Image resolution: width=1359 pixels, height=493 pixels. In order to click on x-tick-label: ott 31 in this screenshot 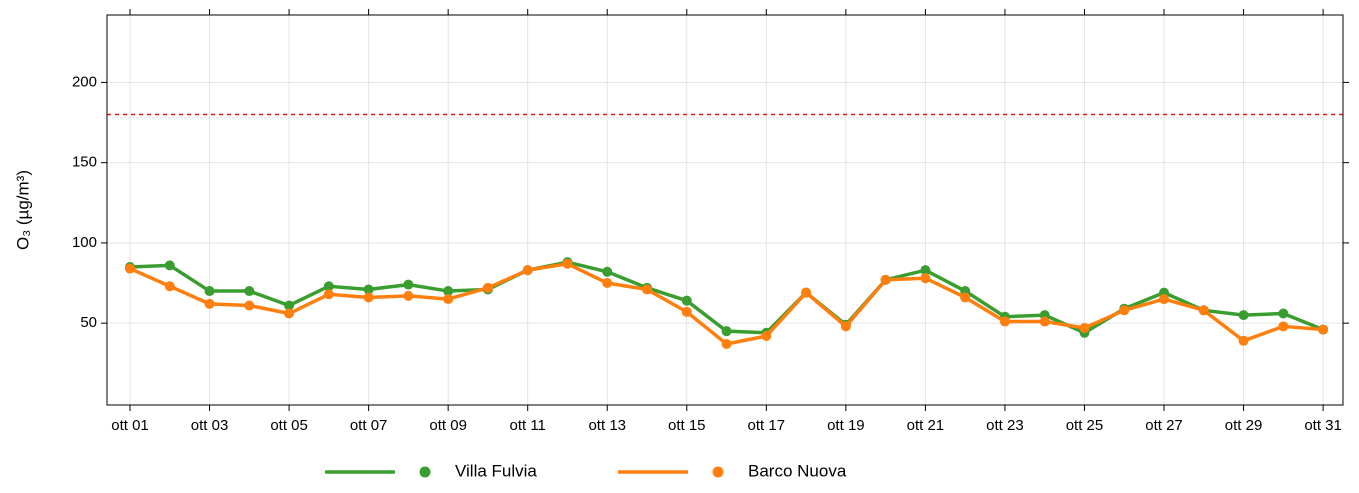, I will do `click(1323, 425)`.